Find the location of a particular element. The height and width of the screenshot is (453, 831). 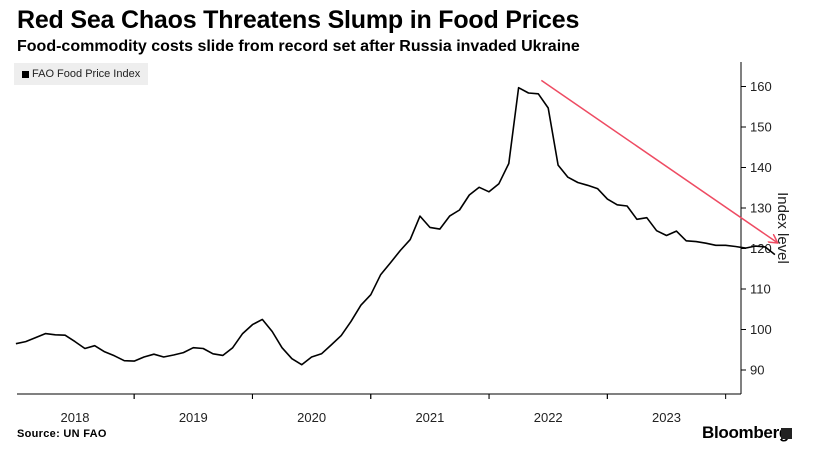

x-tick-label: 2022 is located at coordinates (548, 417).